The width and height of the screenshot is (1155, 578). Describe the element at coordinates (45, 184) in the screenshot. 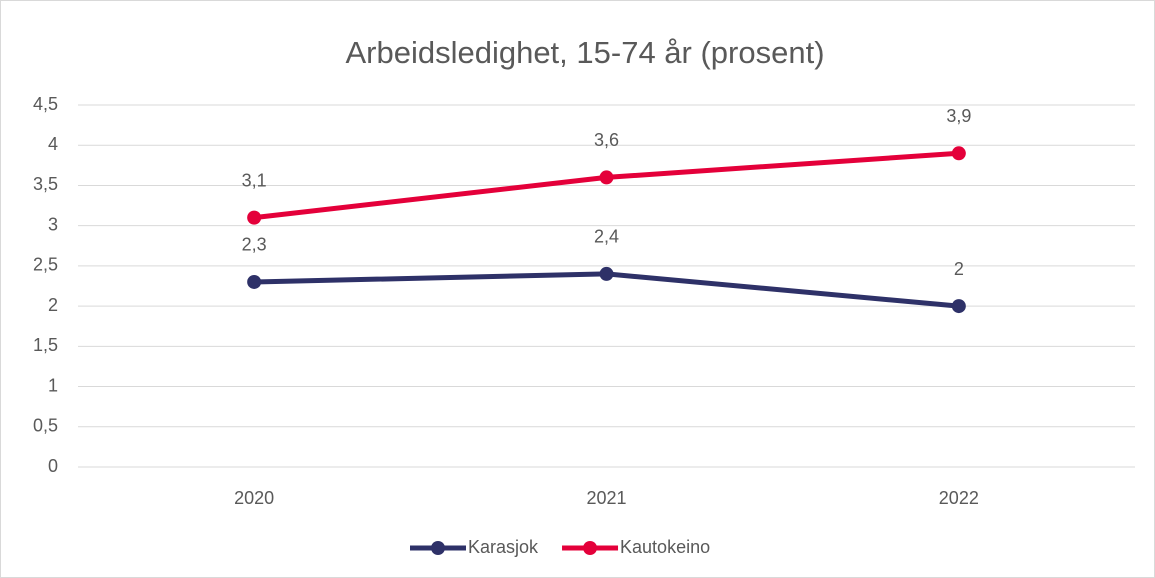

I see `y-tick-label: 3,5` at that location.